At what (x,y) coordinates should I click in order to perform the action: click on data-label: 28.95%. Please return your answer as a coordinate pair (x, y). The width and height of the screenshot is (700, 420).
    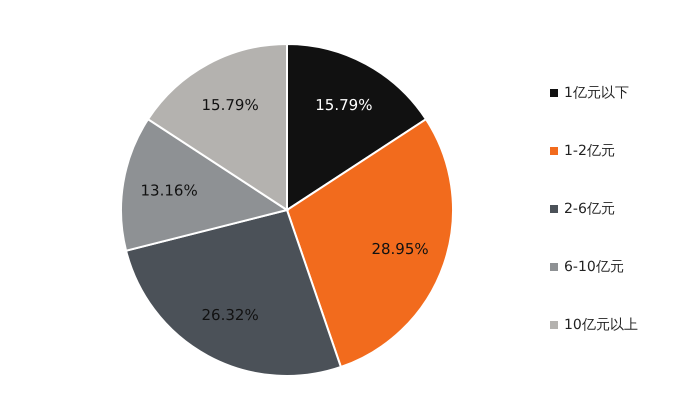
    Looking at the image, I should click on (400, 249).